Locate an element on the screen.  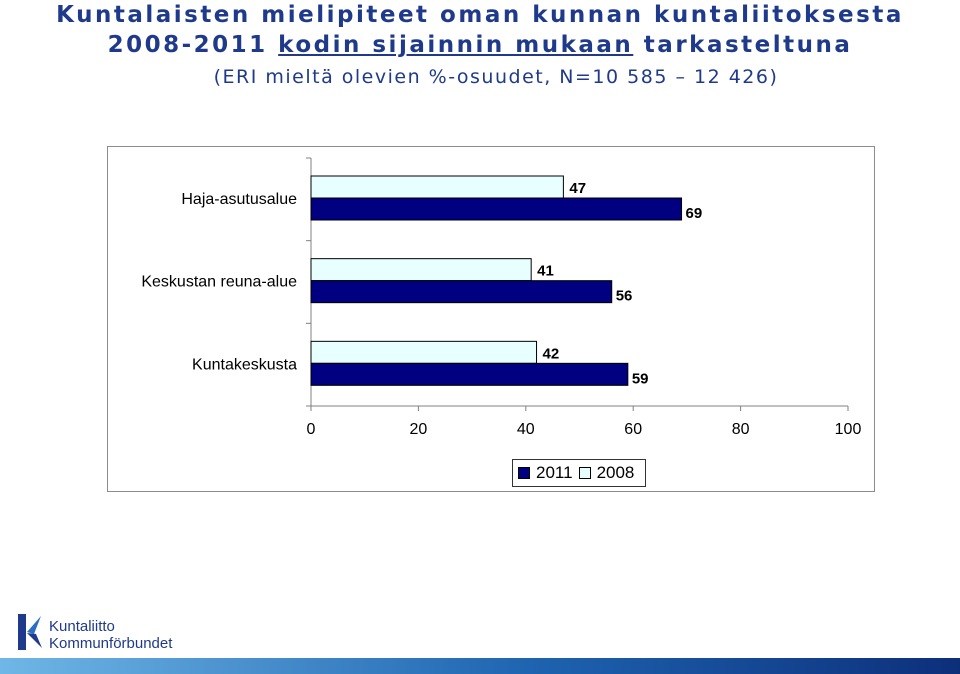
kuntaliitto-logo: Kuntaliitto Kommunförbundet is located at coordinates (114, 634).